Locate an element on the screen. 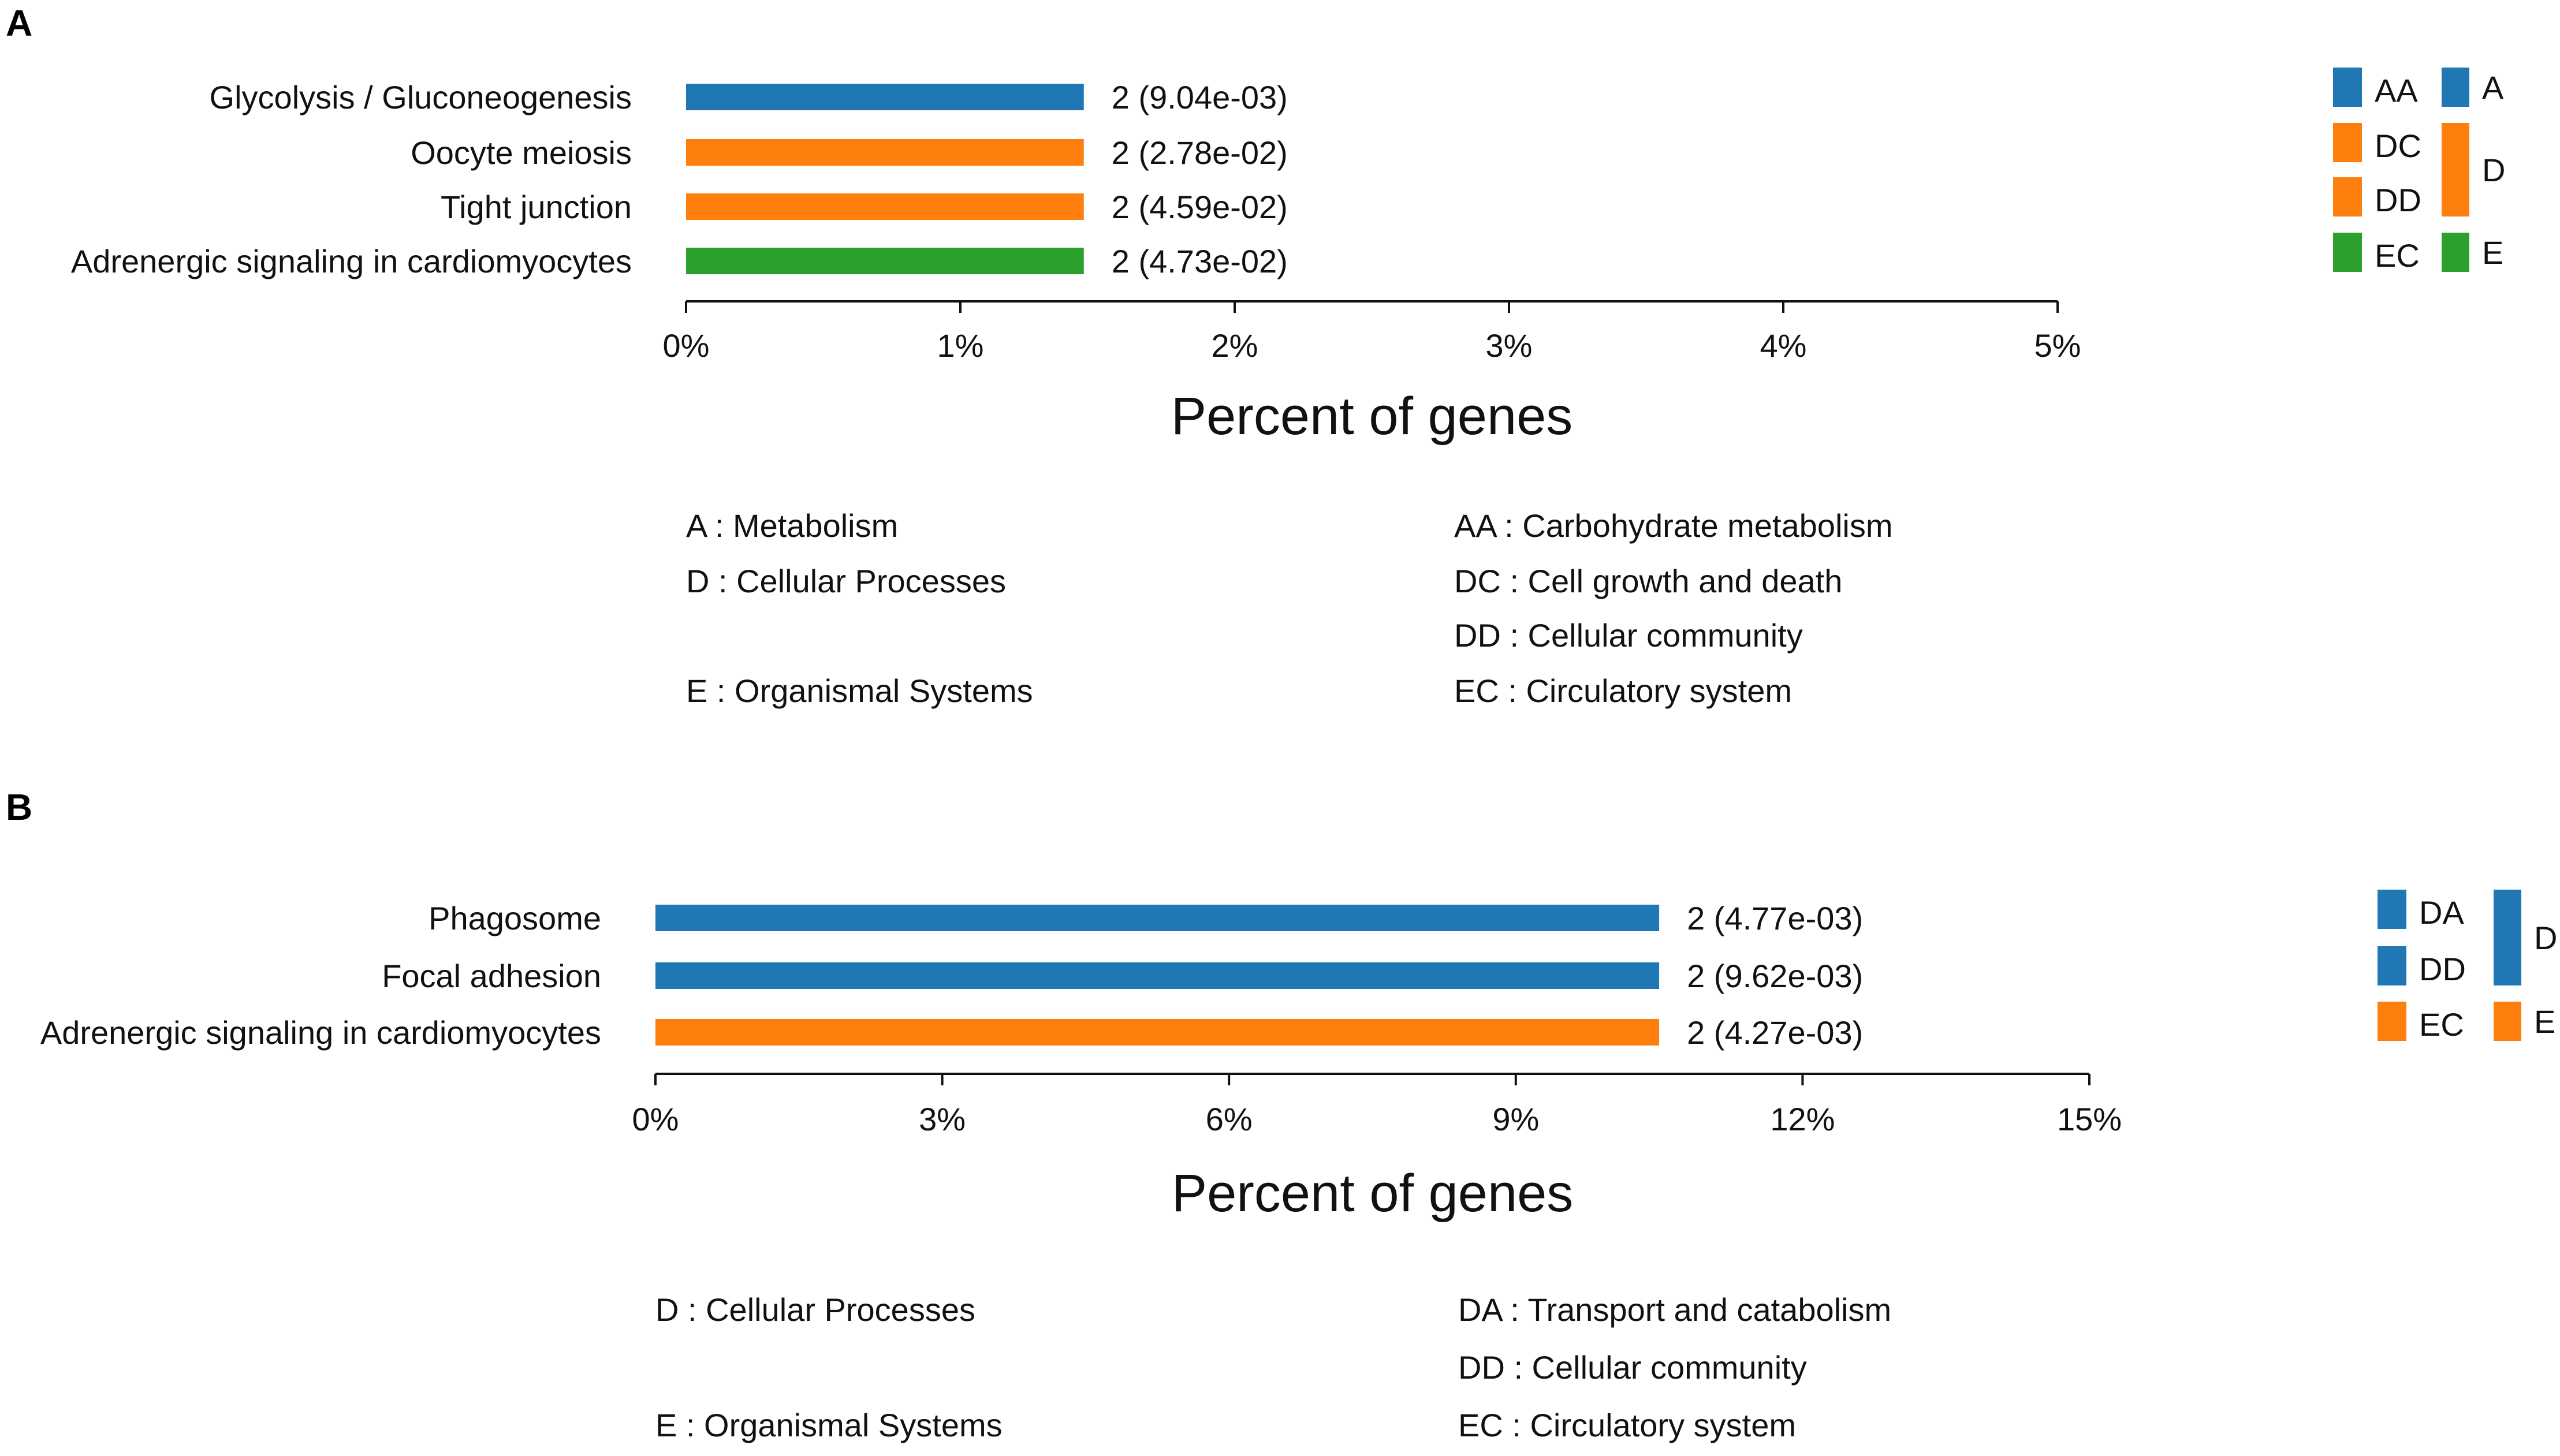 The width and height of the screenshot is (2560, 1456). x-tick-label: 5% is located at coordinates (2057, 345).